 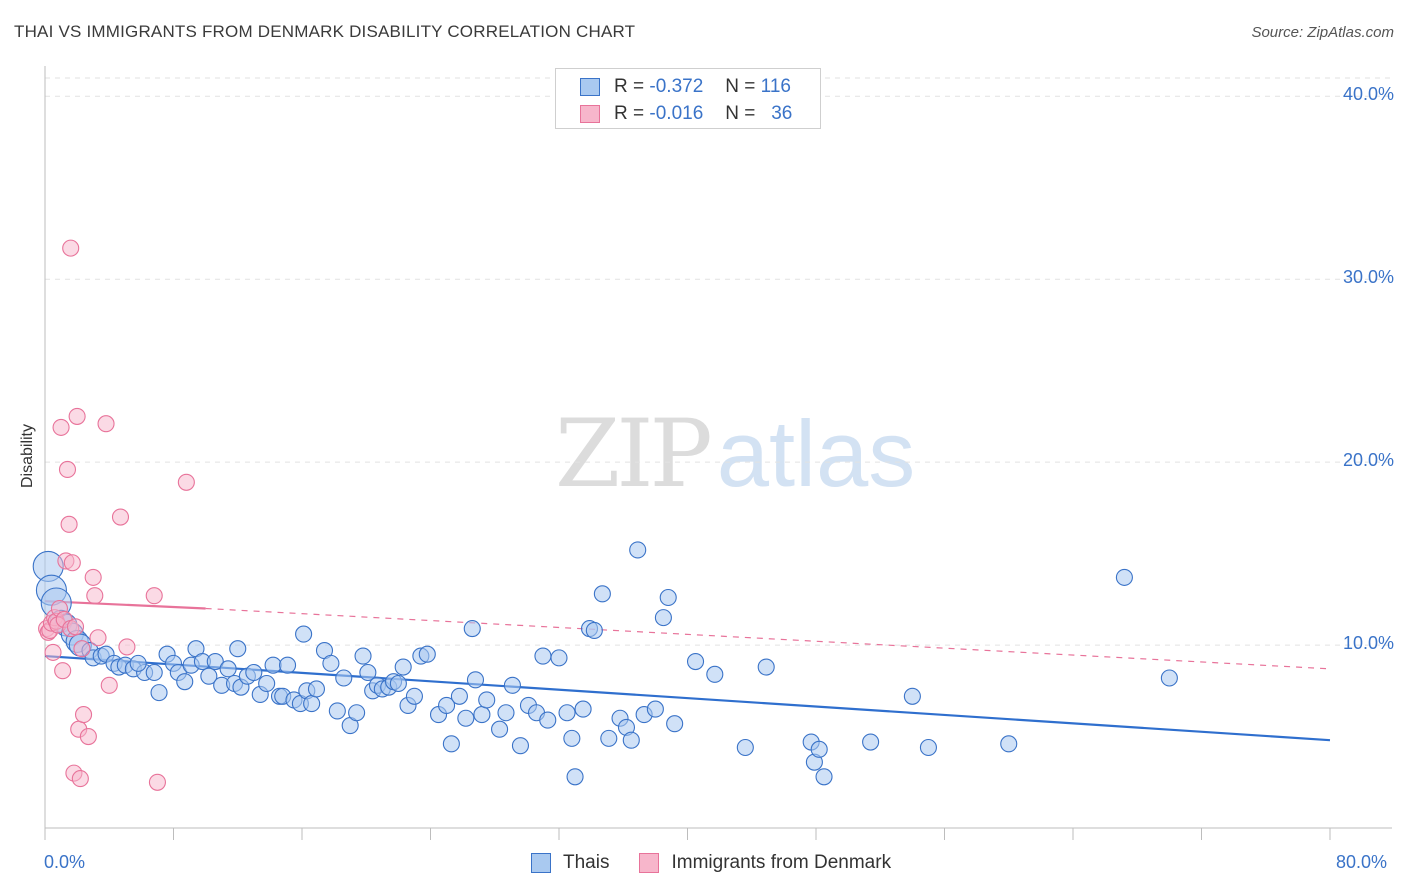 I want to click on denmark-trend-dashed, so click(x=768, y=638).